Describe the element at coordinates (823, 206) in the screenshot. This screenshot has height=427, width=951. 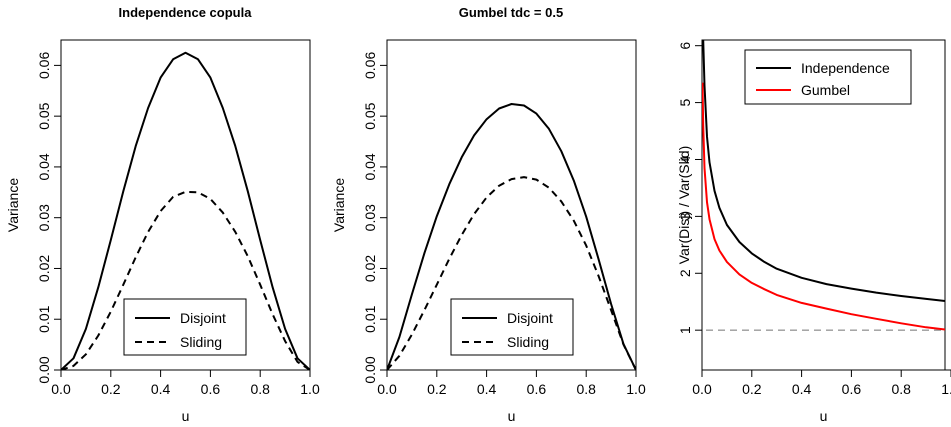
I see `series-line-gumbel` at that location.